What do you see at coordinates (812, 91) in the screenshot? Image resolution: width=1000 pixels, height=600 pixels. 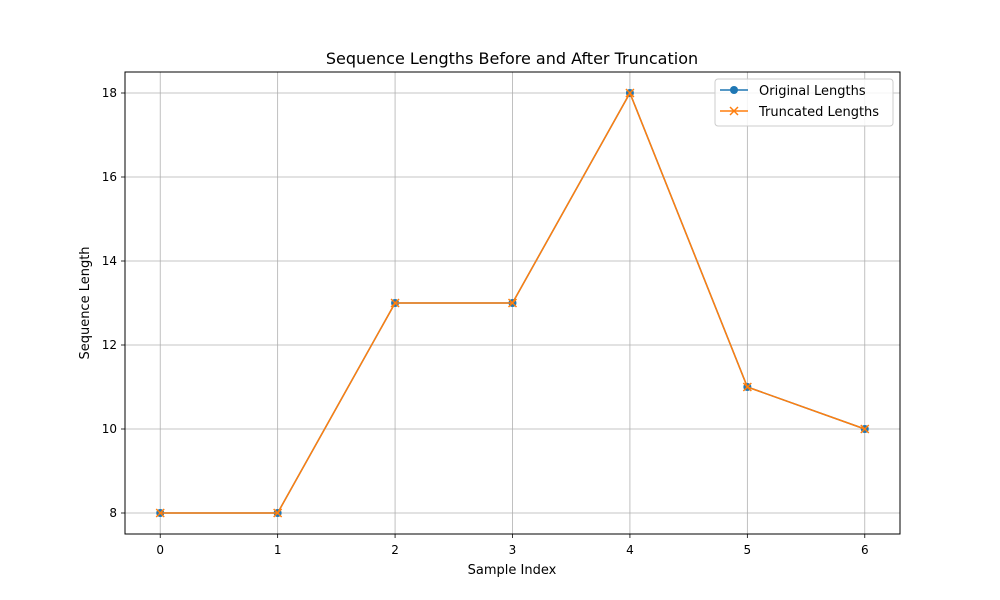 I see `legend-label-0: Original Lengths` at bounding box center [812, 91].